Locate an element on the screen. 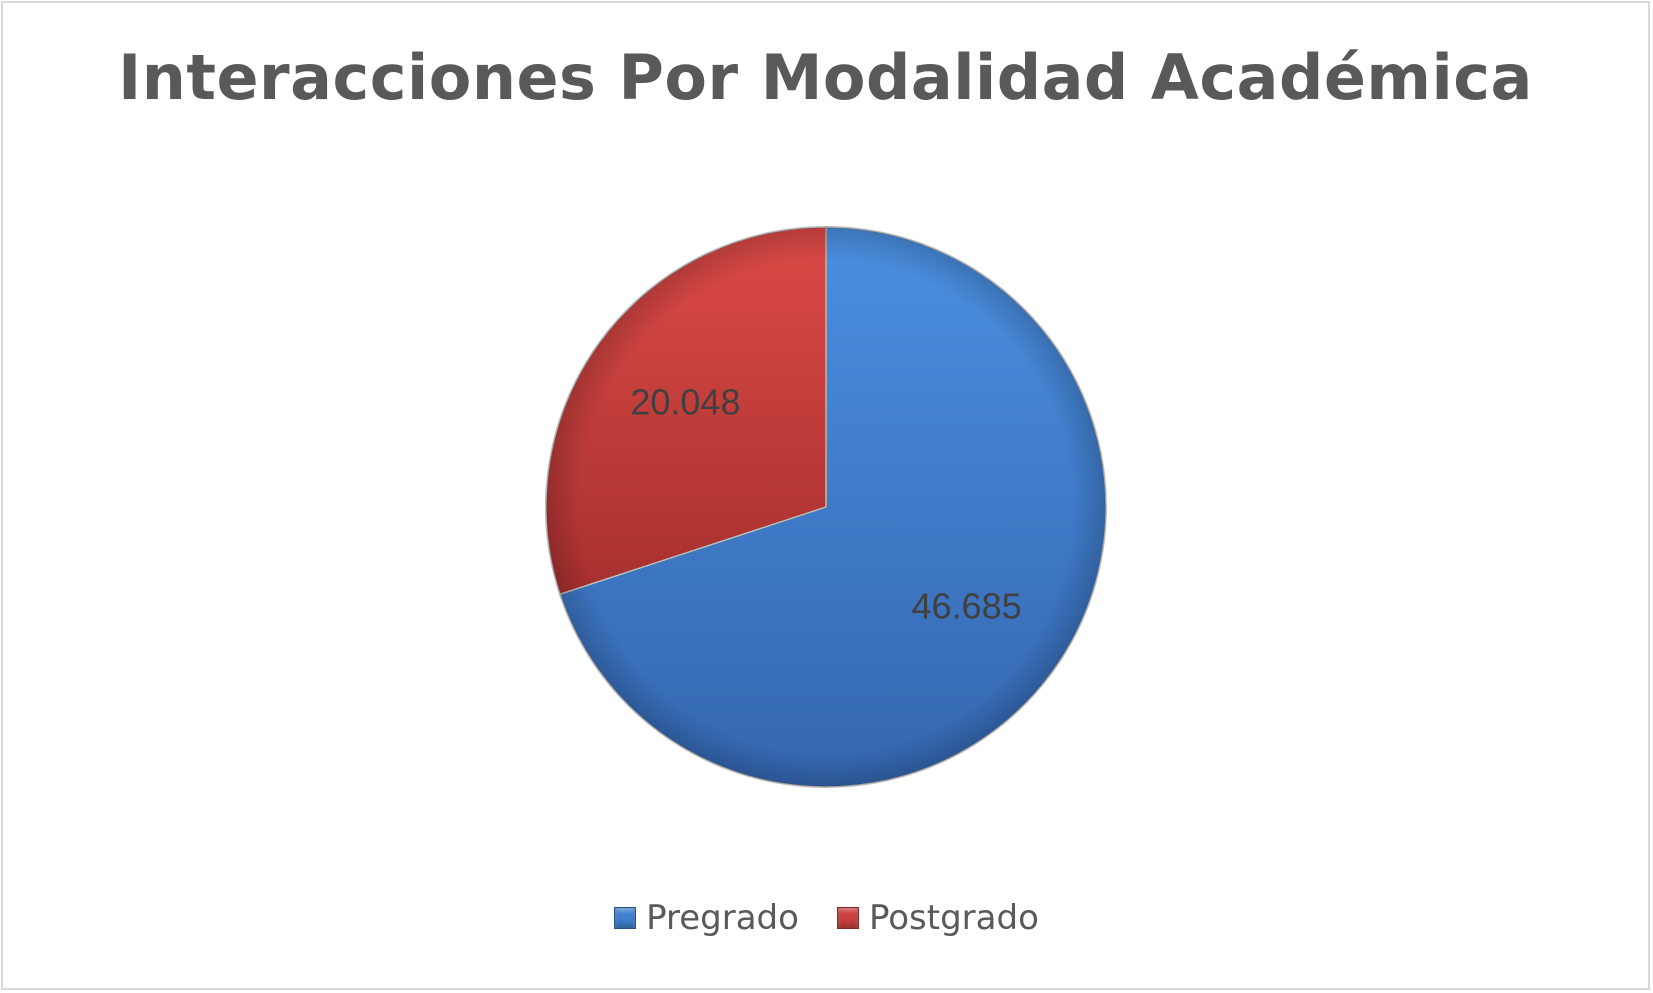 The width and height of the screenshot is (1653, 993). legend-item-pregrado: Pregrado is located at coordinates (706, 918).